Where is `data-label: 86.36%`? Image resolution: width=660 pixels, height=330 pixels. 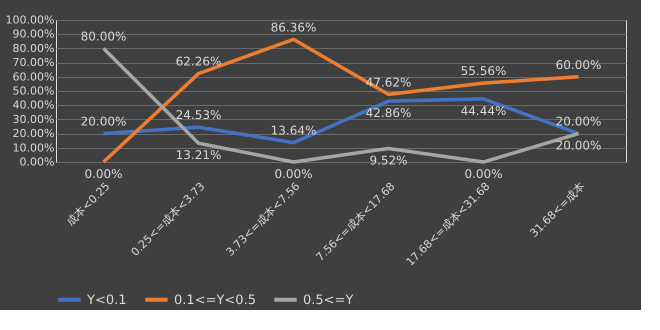
data-label: 86.36% is located at coordinates (293, 27).